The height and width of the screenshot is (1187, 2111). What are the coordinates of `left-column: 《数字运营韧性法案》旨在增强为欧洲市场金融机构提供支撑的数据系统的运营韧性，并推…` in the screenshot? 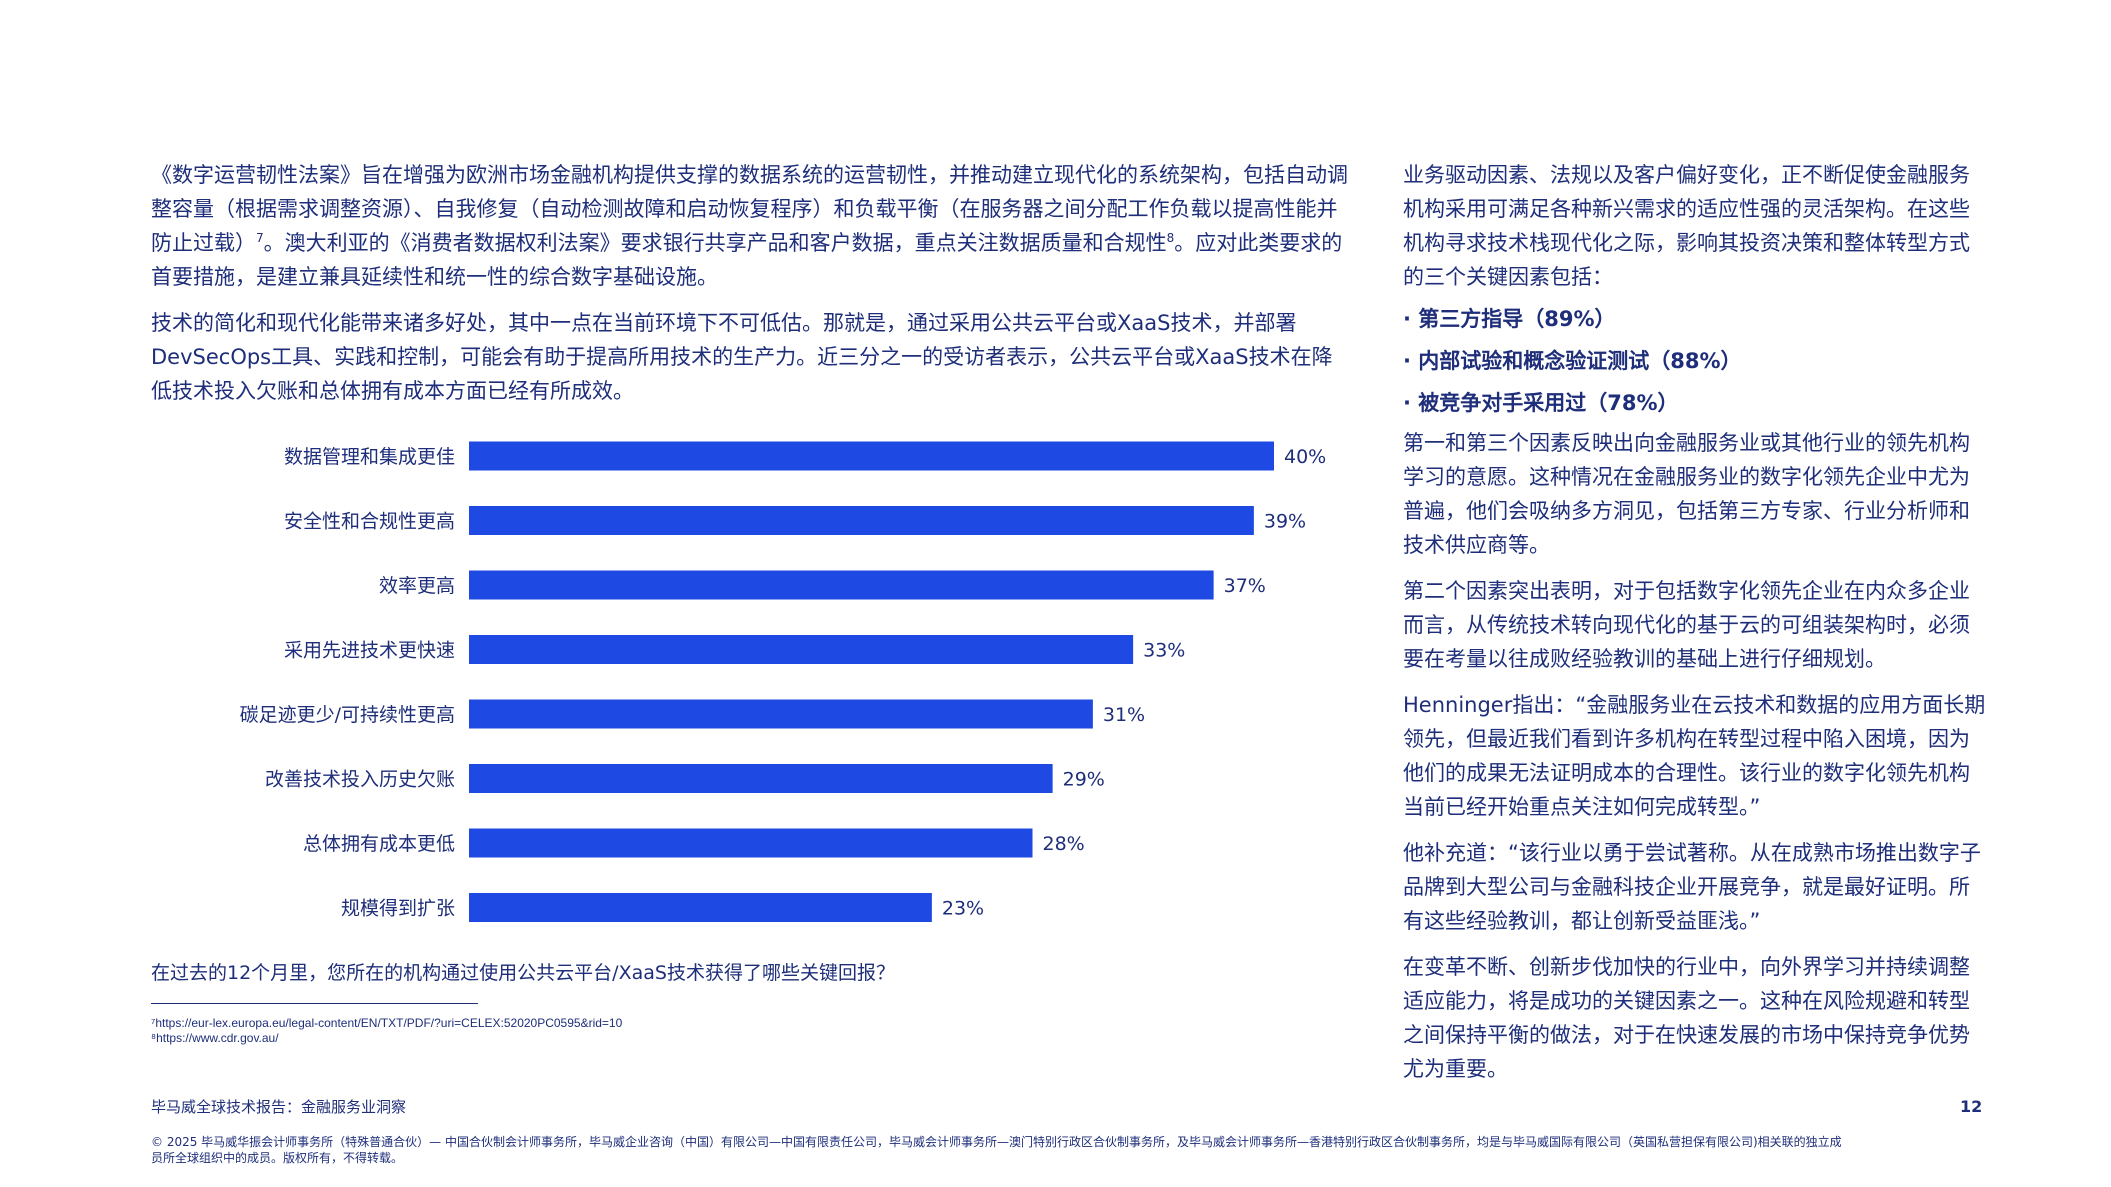 It's located at (751, 283).